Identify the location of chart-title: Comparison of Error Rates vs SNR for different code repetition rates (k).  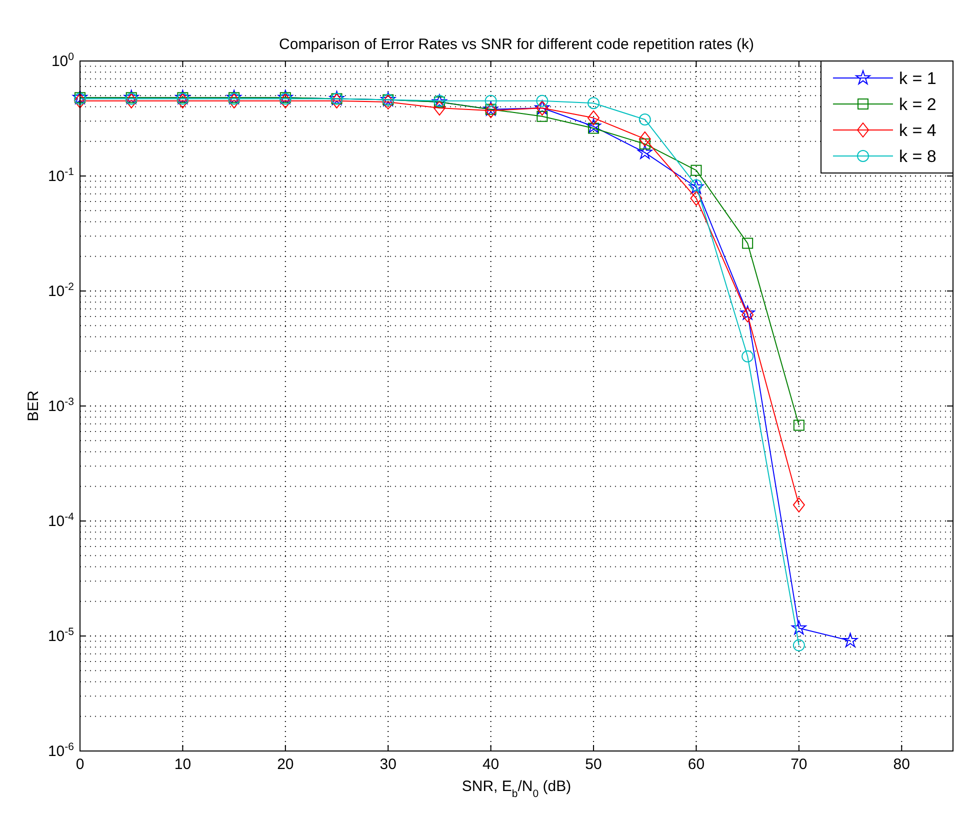
(516, 44).